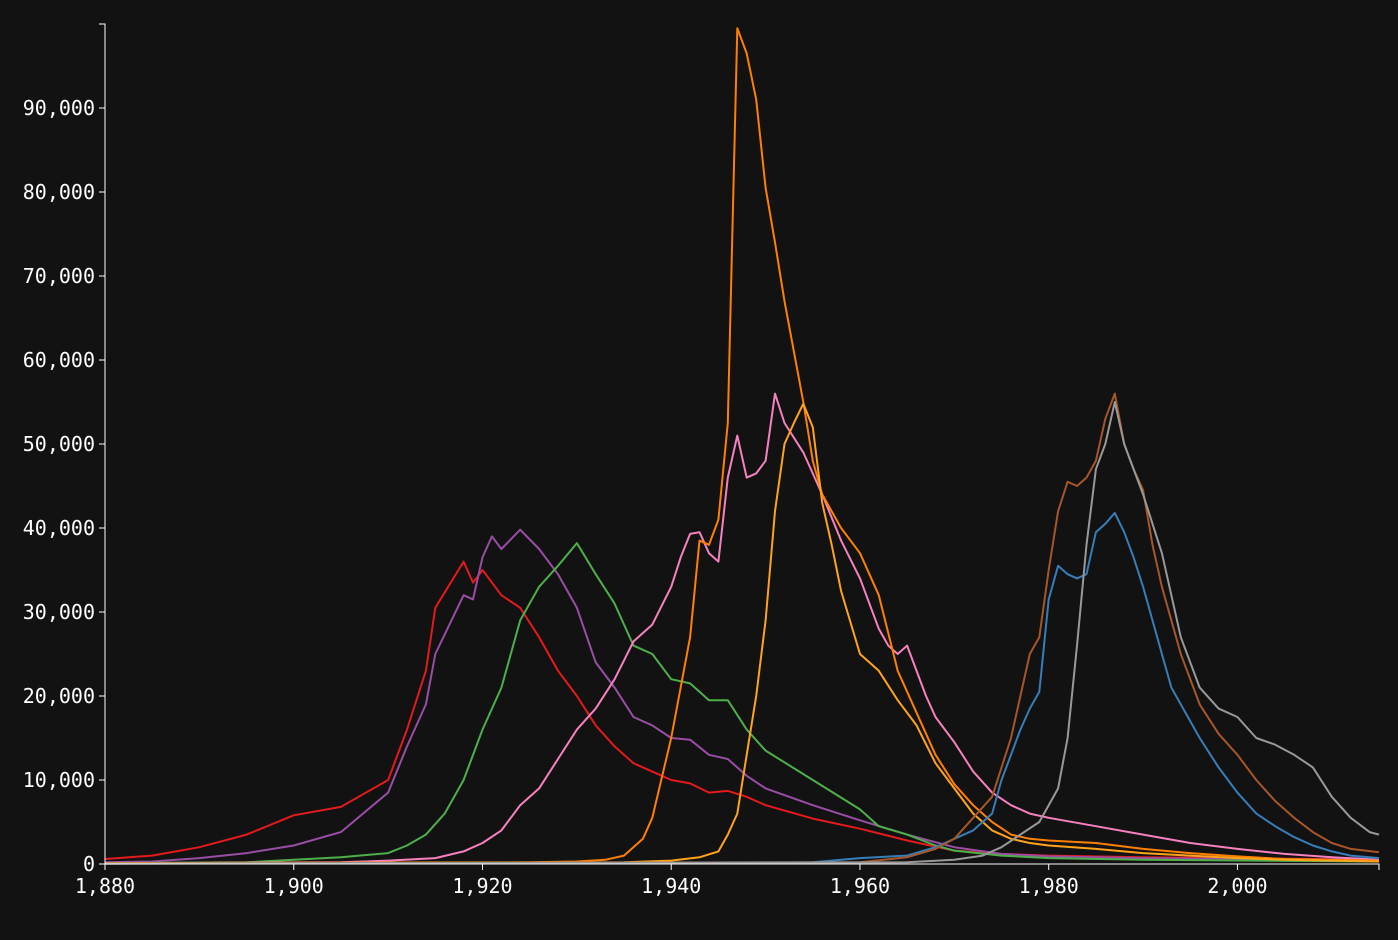 This screenshot has height=940, width=1398. Describe the element at coordinates (59, 444) in the screenshot. I see `y-tick-label: 50,000` at that location.